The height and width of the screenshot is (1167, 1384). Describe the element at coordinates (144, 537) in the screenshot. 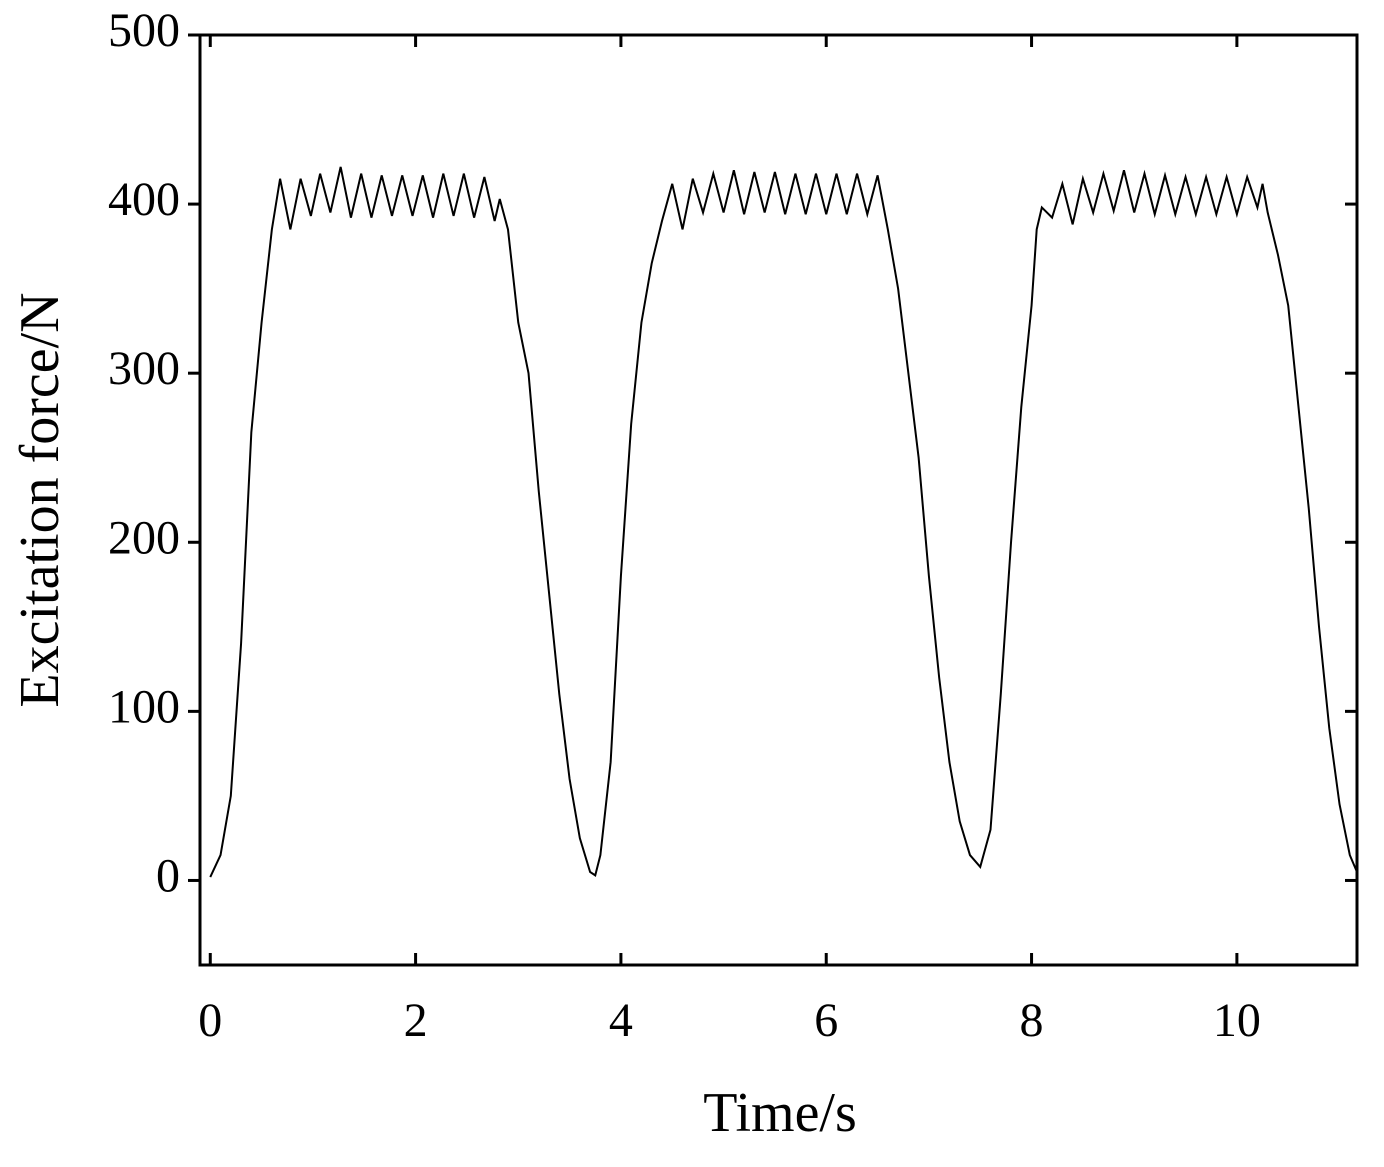

I see `y-tick-label: 200` at that location.